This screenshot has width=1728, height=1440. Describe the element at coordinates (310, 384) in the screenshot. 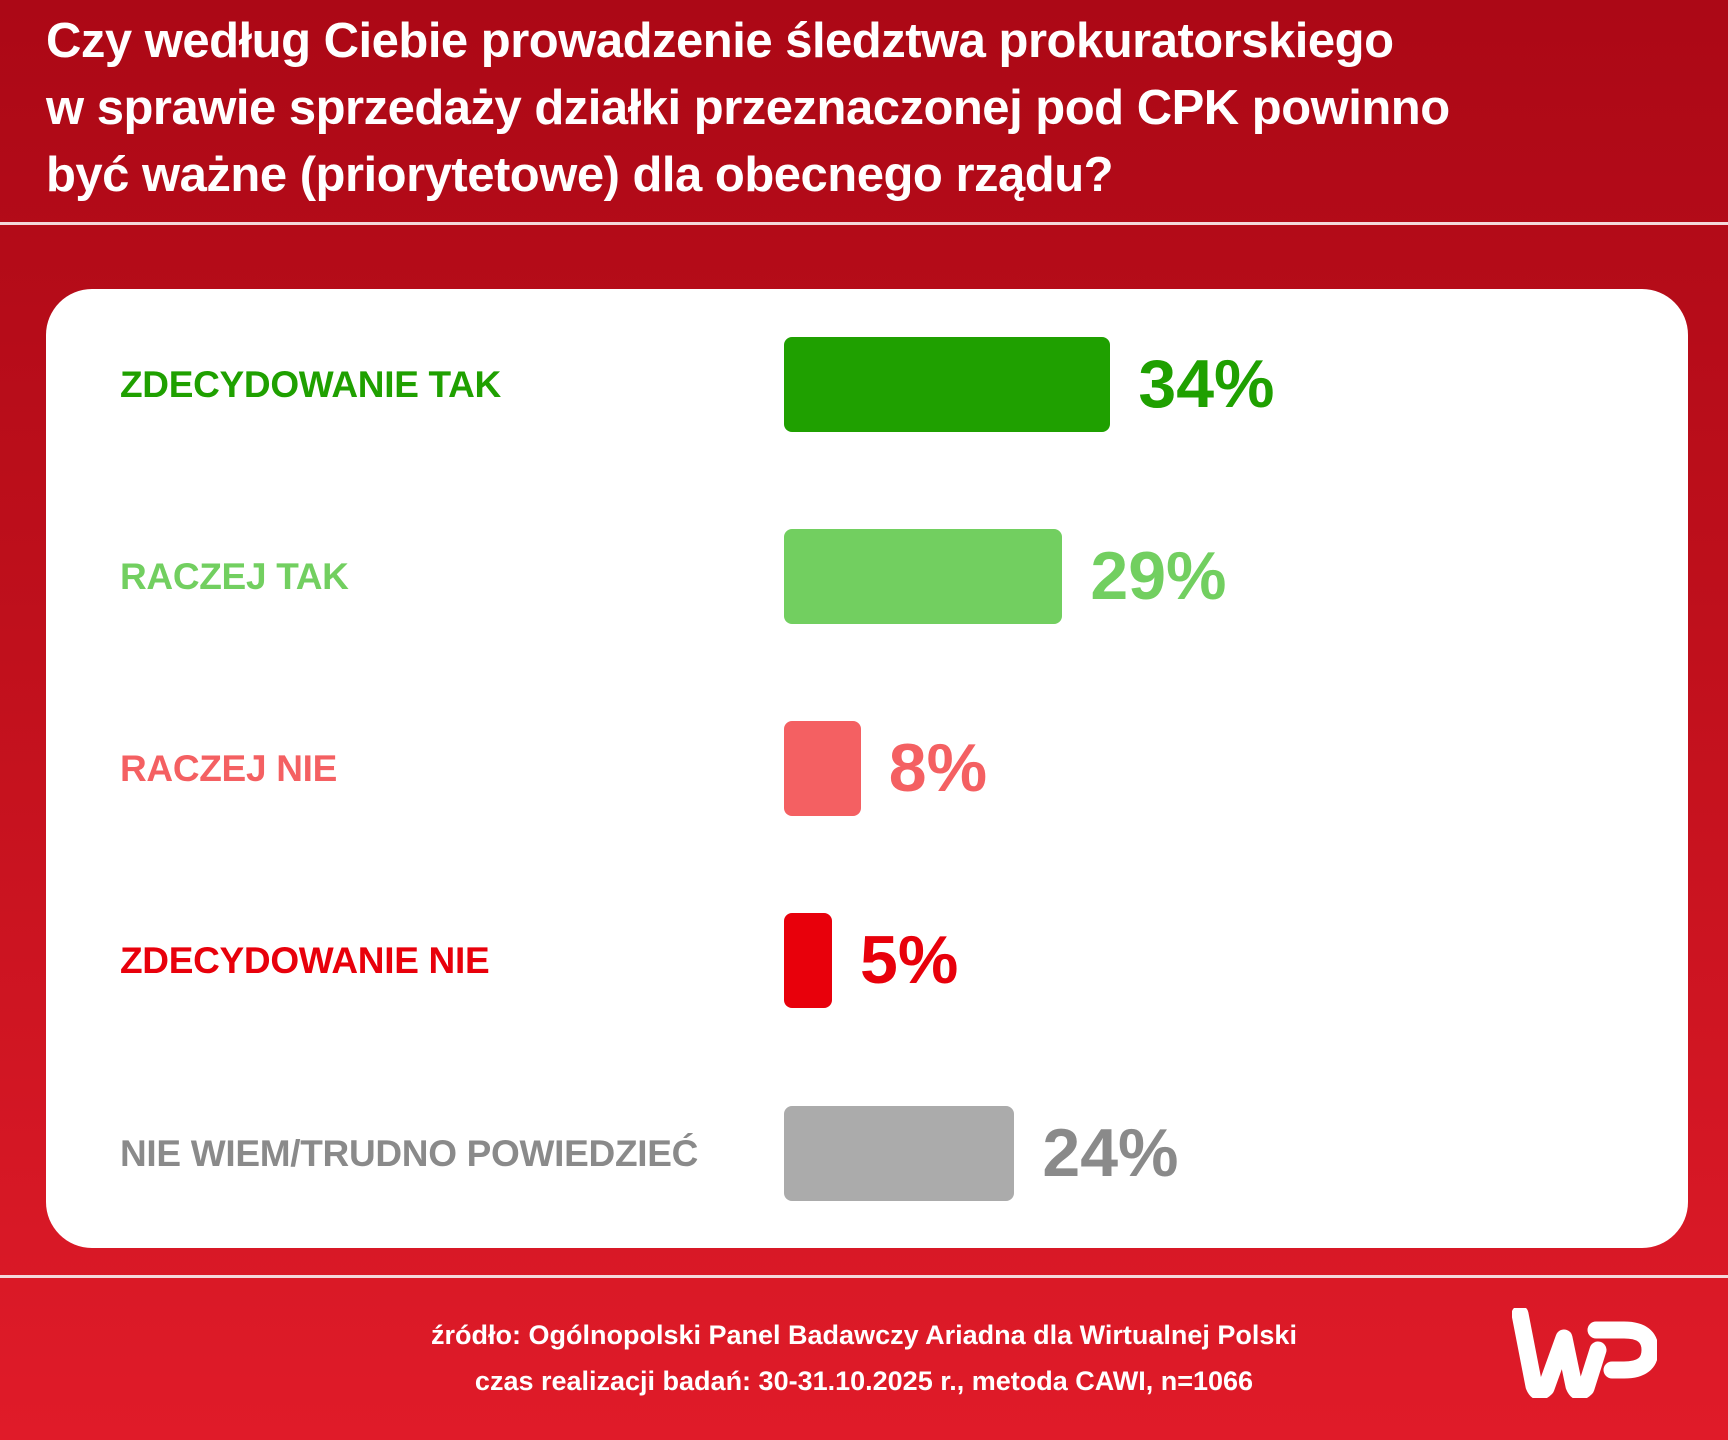

I see `category-label: ZDECYDOWANIE TAK` at that location.